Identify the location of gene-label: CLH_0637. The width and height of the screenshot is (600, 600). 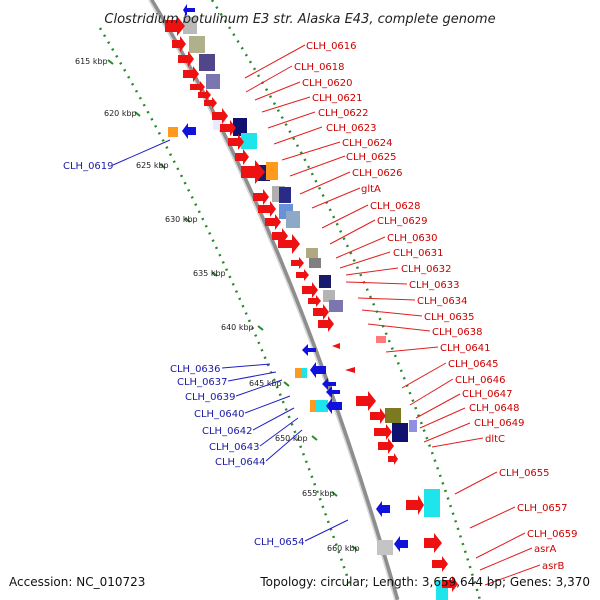
(202, 382).